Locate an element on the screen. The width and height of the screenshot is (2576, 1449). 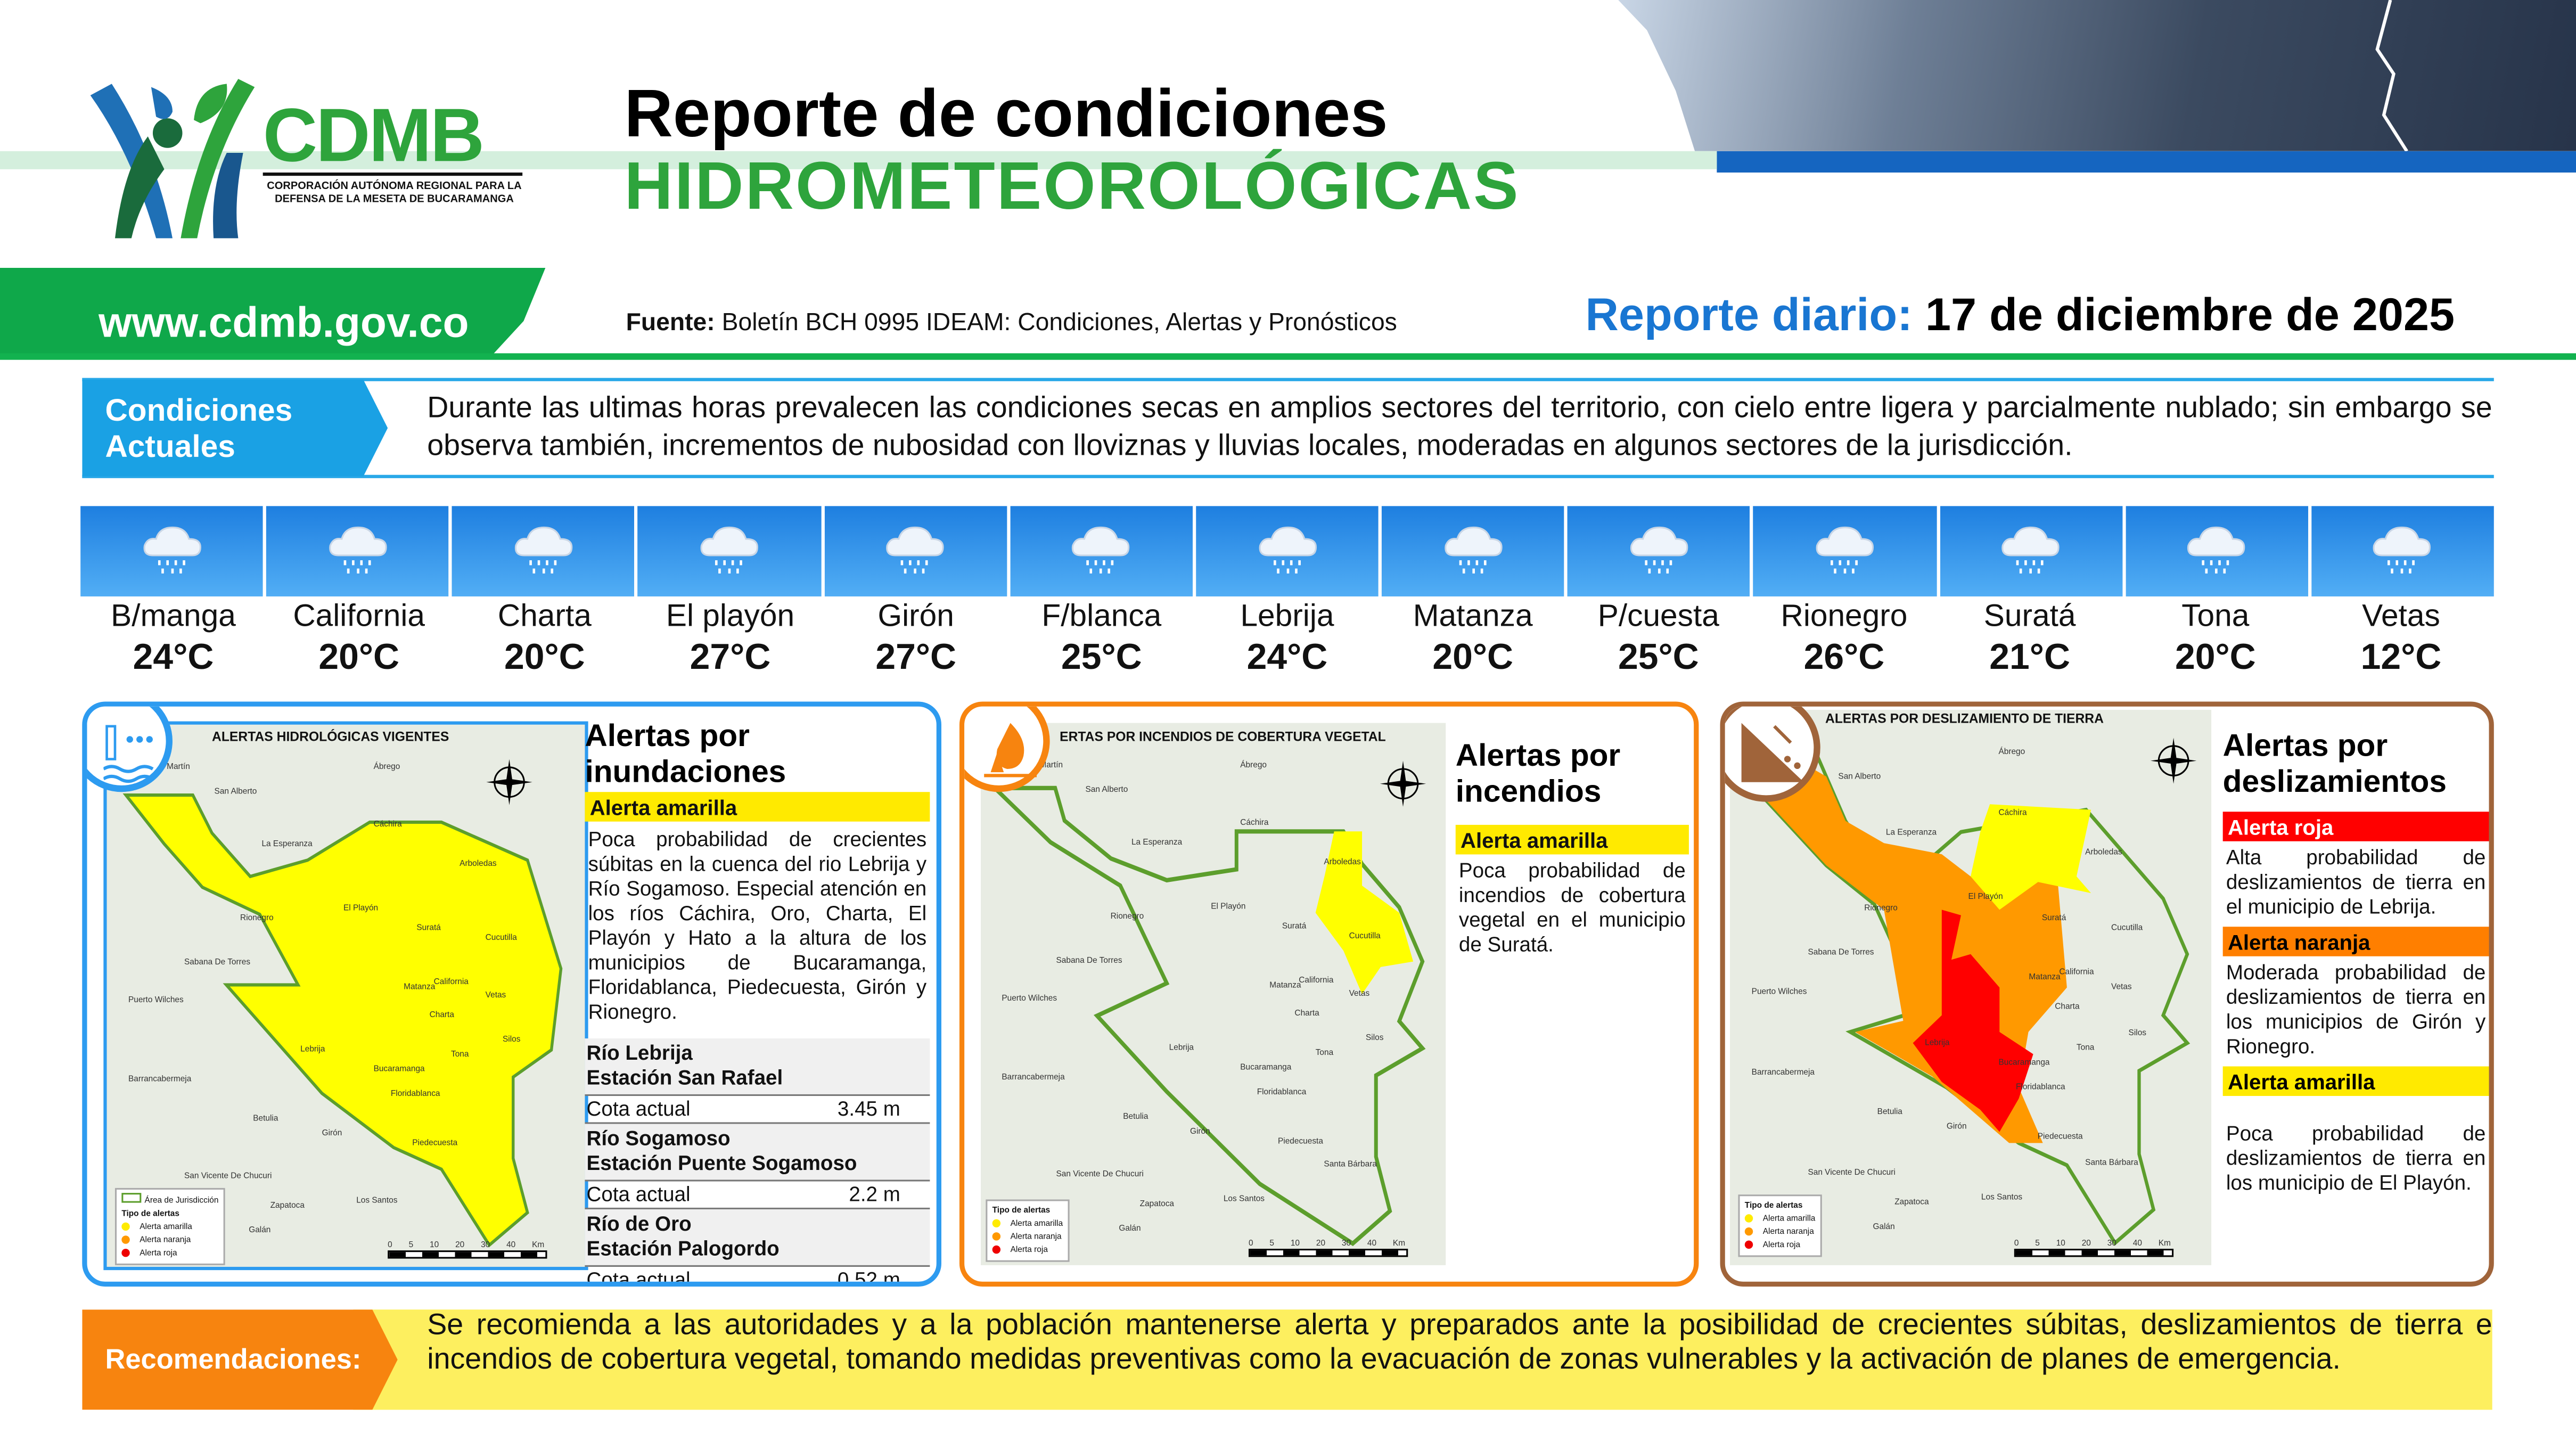
level-value: 0.52 m is located at coordinates (868, 1277).